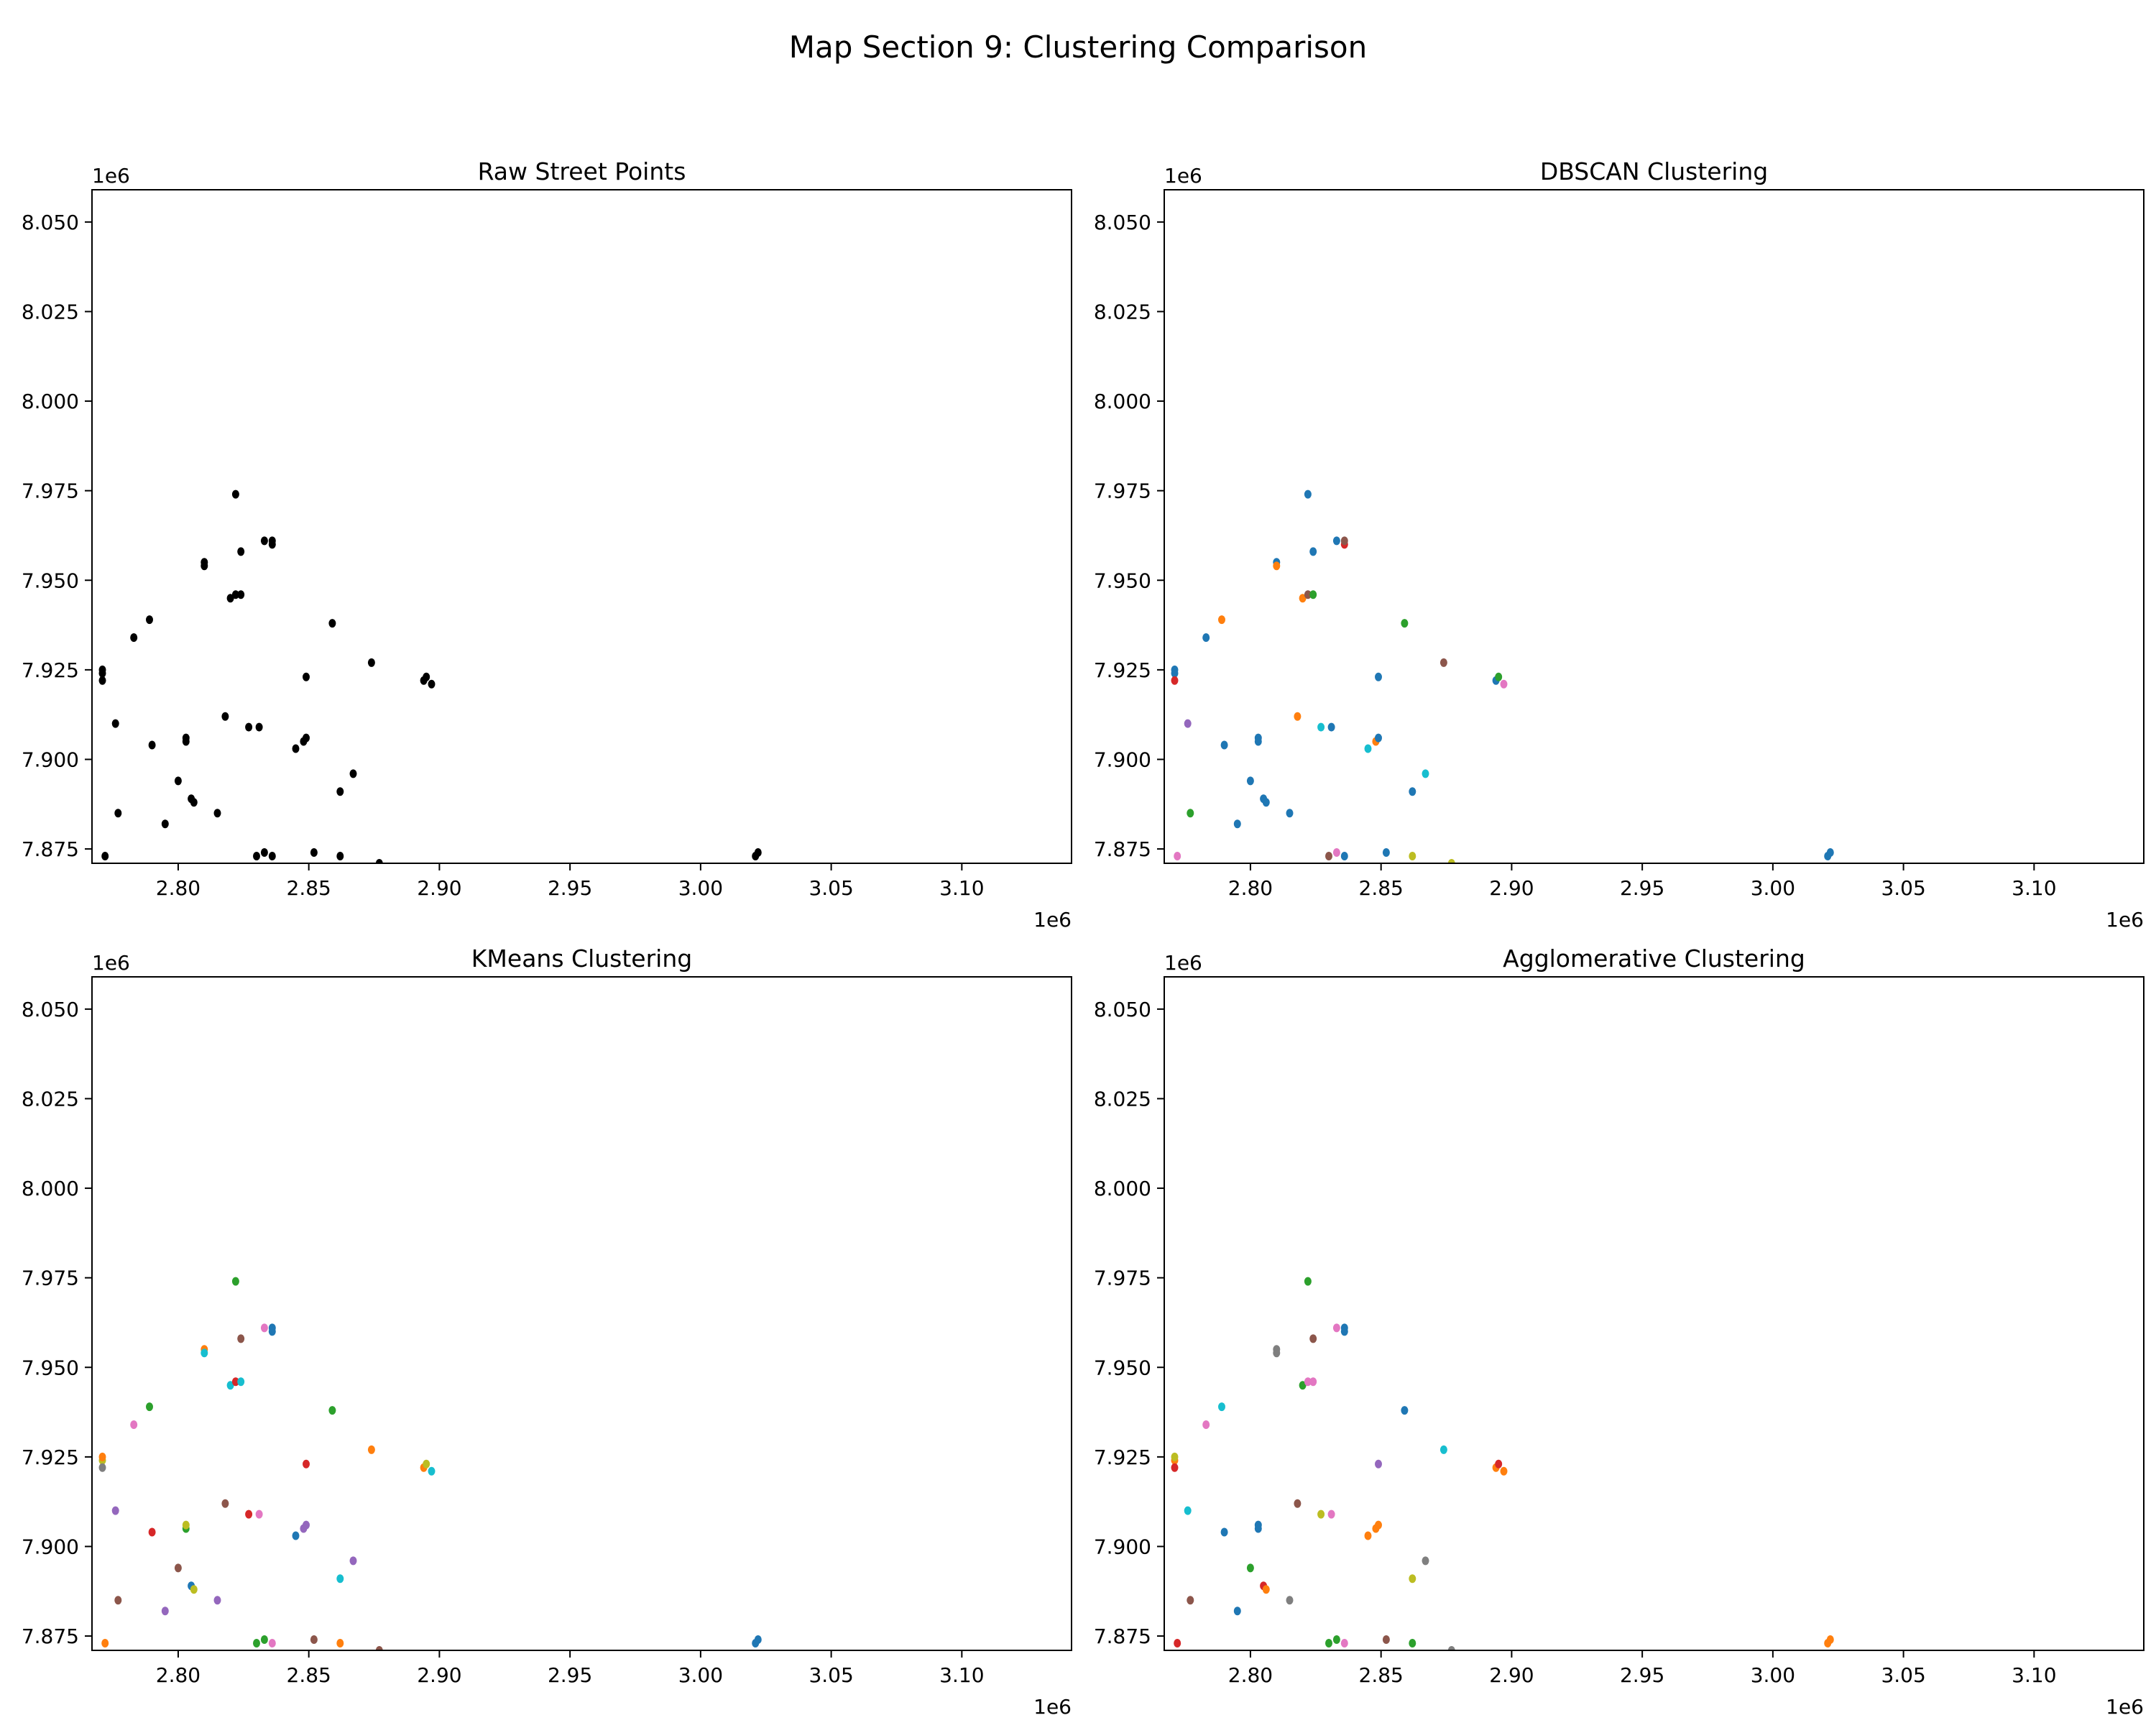  Describe the element at coordinates (430, 676) in the screenshot. I see `points-layer` at that location.